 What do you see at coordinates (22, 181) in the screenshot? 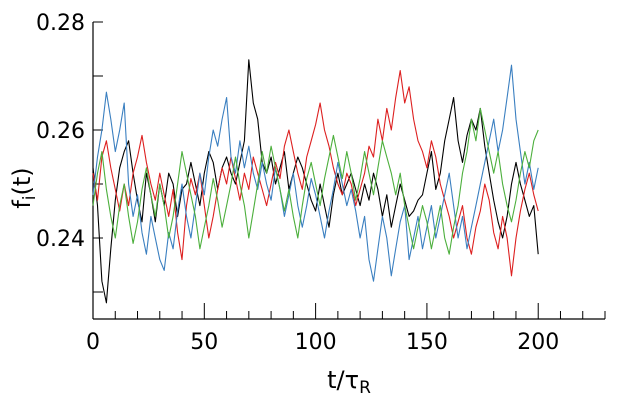
I see `y-axis-label-suffix: (t)` at bounding box center [22, 181].